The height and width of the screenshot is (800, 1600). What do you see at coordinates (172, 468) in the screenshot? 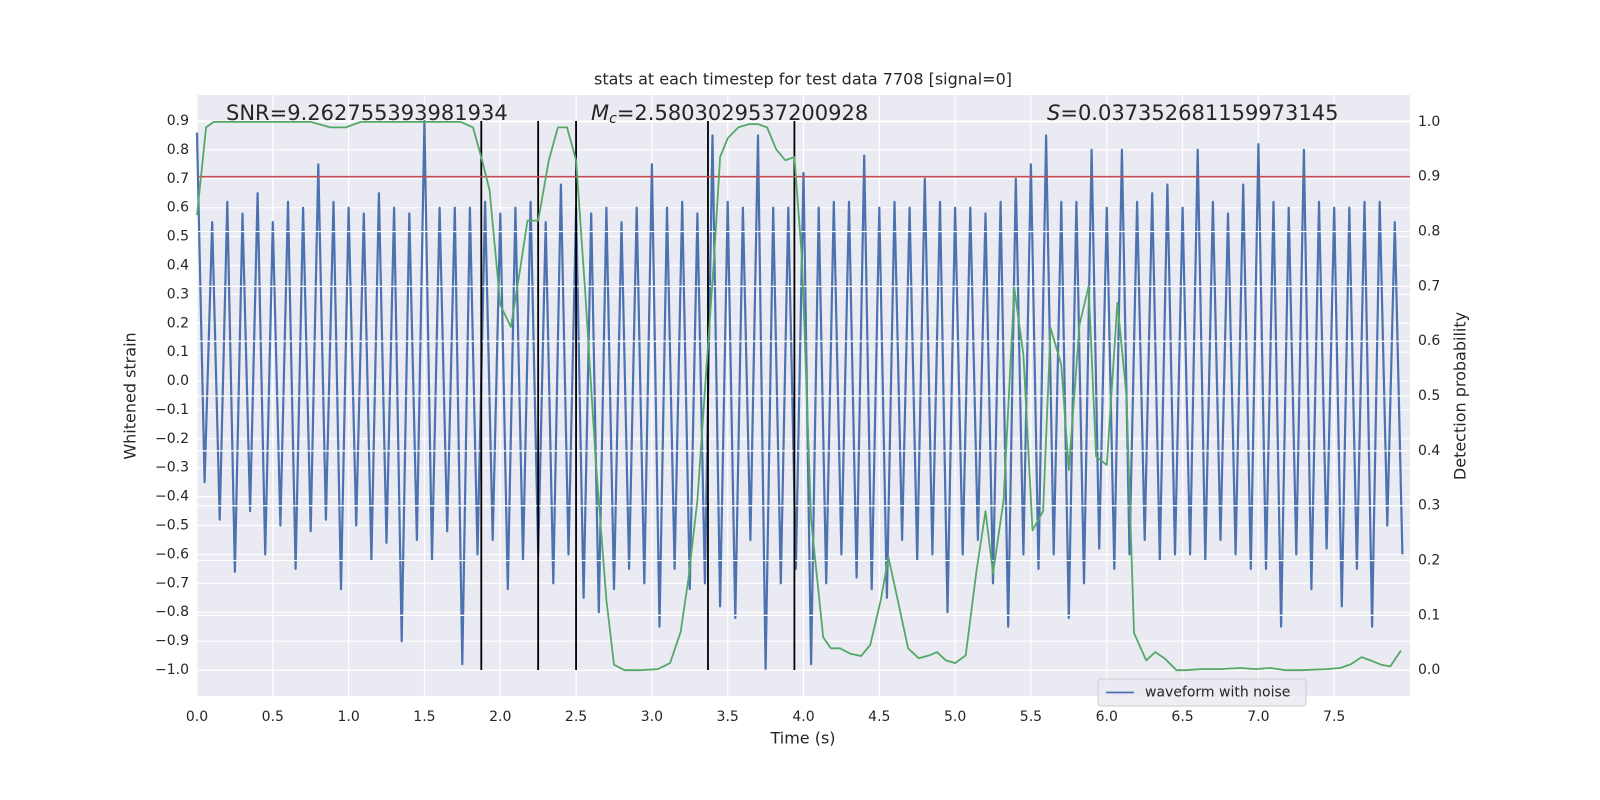
I see `y-tick-label: −0.3` at bounding box center [172, 468].